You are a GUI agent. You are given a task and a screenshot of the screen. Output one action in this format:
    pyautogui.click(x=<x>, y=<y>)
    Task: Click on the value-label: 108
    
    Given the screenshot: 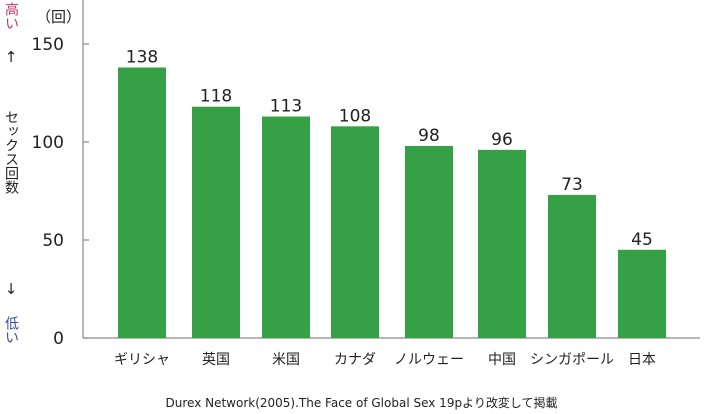 What is the action you would take?
    pyautogui.click(x=355, y=116)
    